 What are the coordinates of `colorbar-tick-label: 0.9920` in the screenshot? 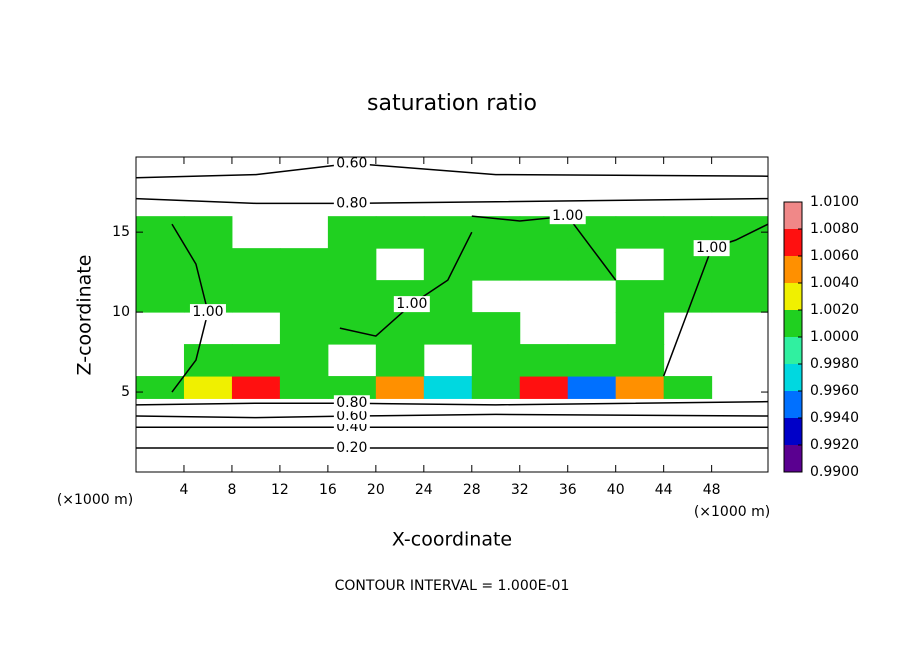 It's located at (834, 445).